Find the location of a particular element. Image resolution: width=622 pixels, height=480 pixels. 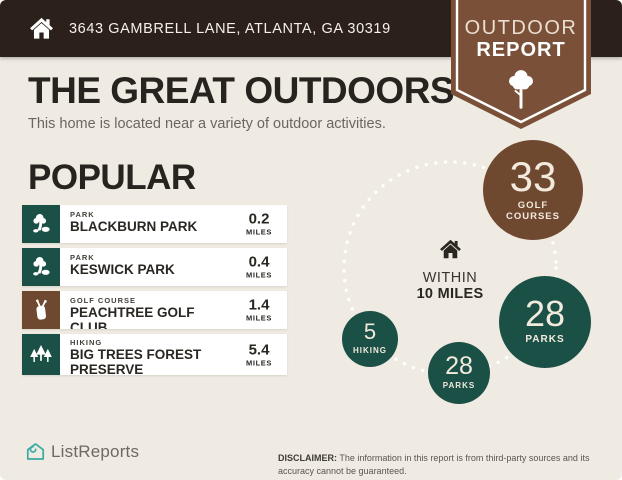

property-address: 3643 GAMBRELL LANE, ATLANTA, GA 30319 is located at coordinates (230, 28).